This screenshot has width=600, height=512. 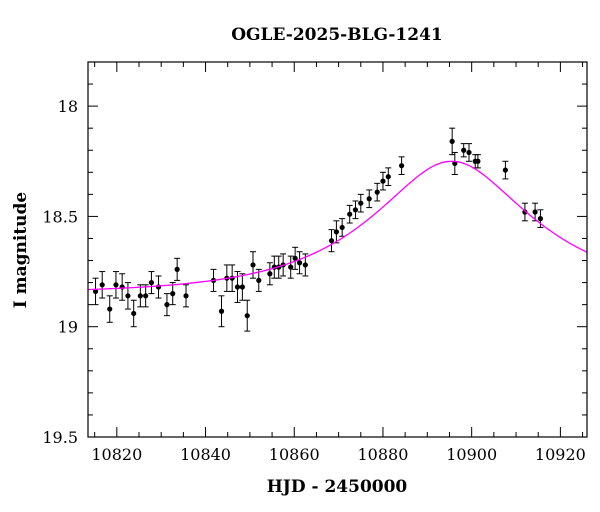 I want to click on y-tick-label: 18.5, so click(x=60, y=216).